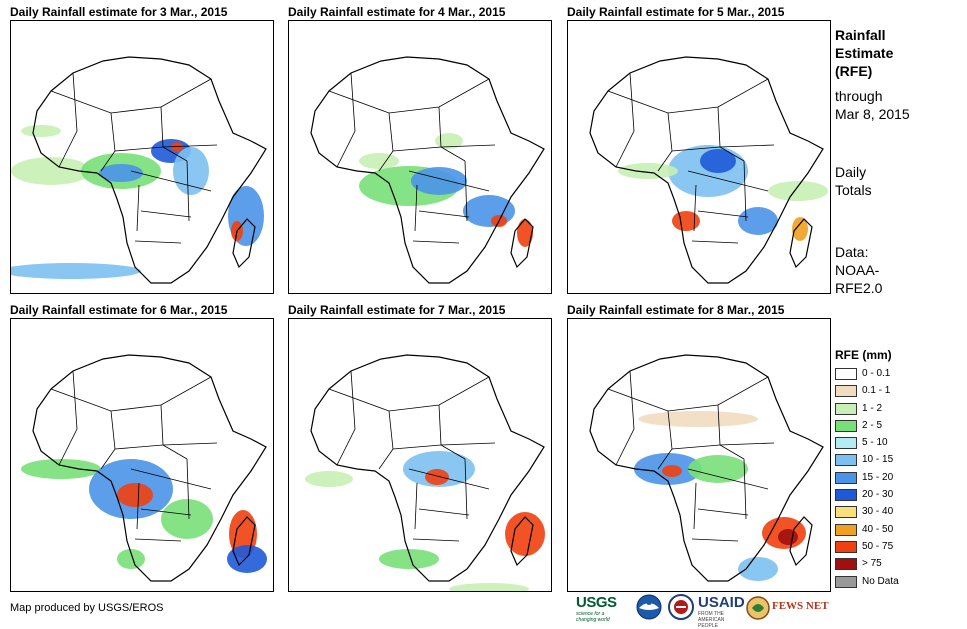 The height and width of the screenshot is (629, 967). What do you see at coordinates (878, 546) in the screenshot?
I see `legend-label: 50 - 75` at bounding box center [878, 546].